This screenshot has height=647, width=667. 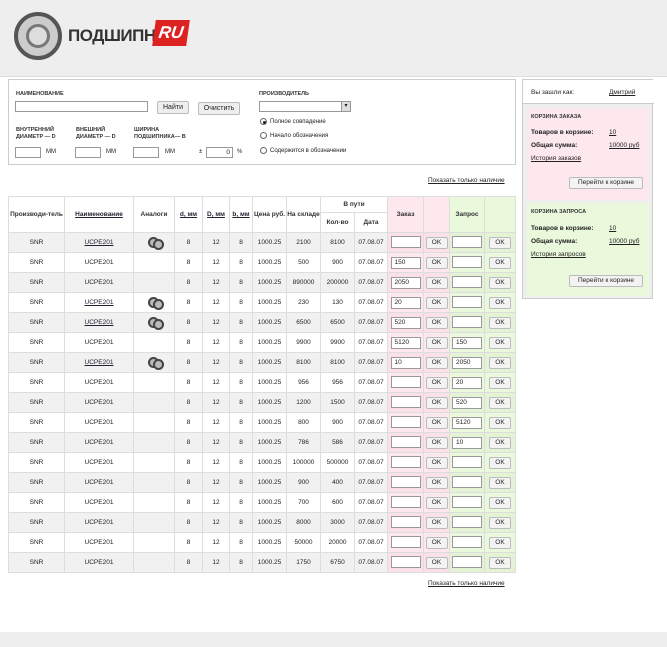 I want to click on request-items-value: 10, so click(x=613, y=228).